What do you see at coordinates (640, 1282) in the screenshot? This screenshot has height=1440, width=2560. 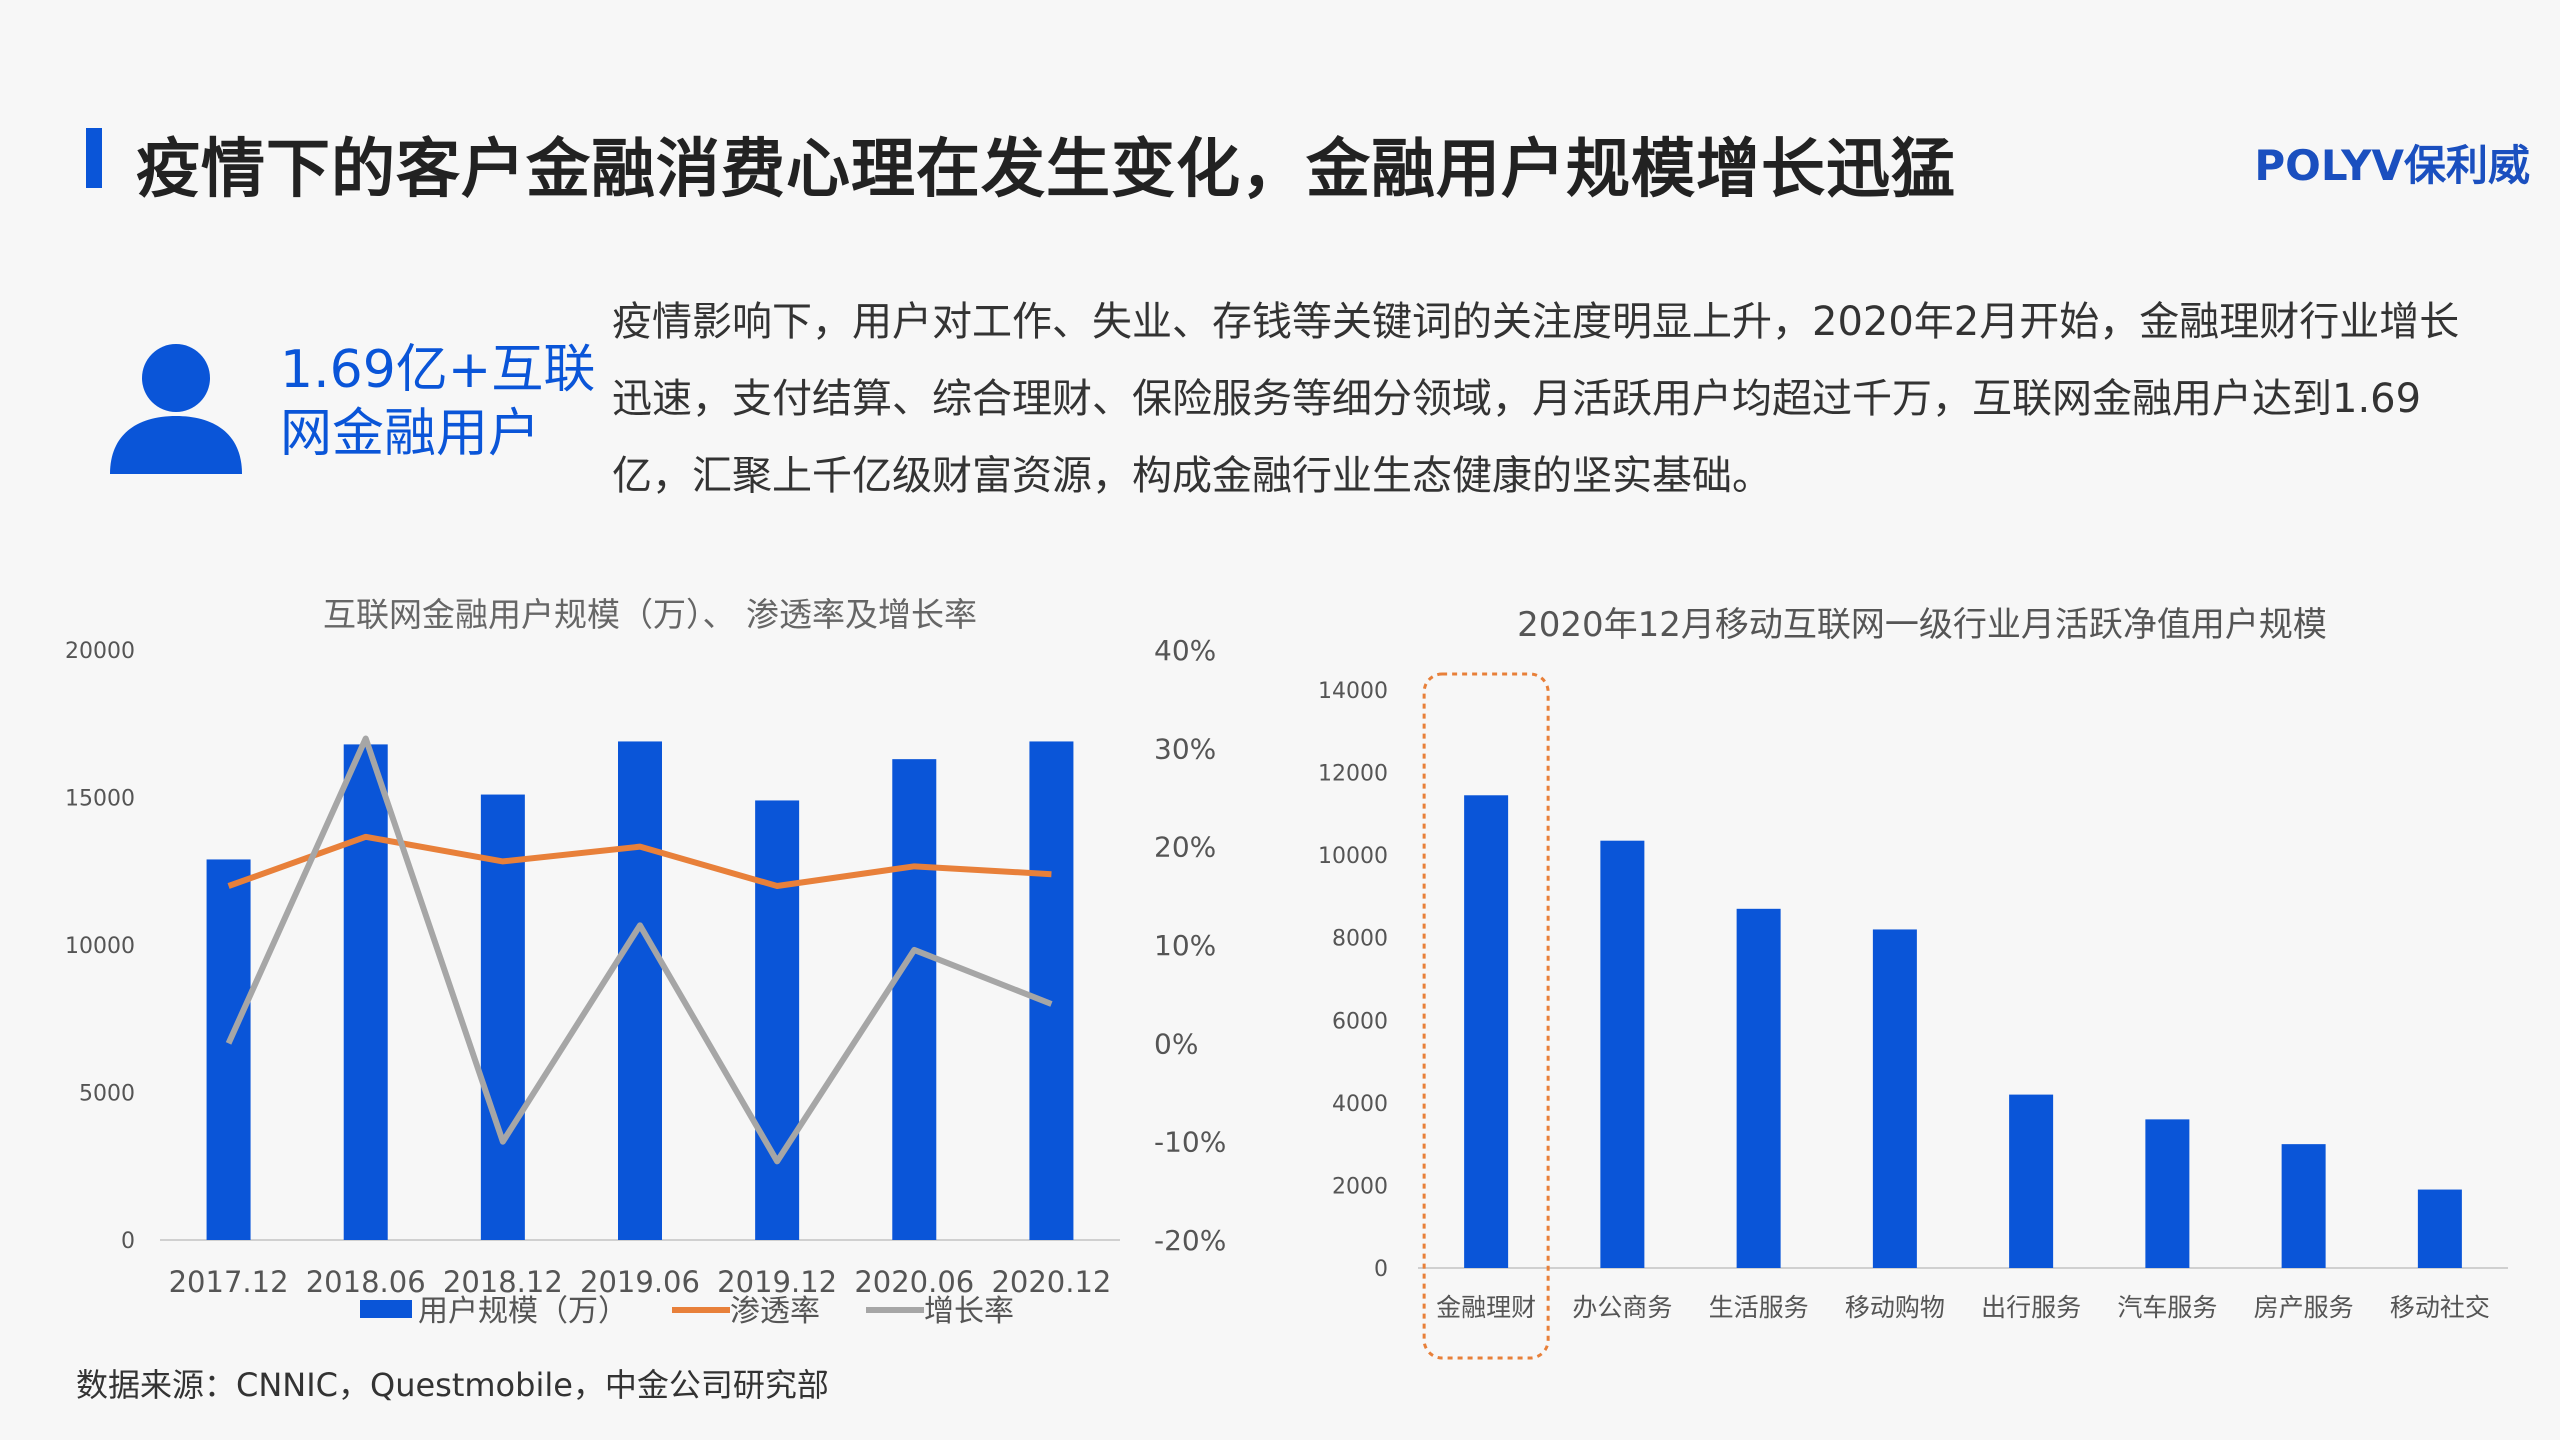 I see `chart1-x-tick: 2019.06` at bounding box center [640, 1282].